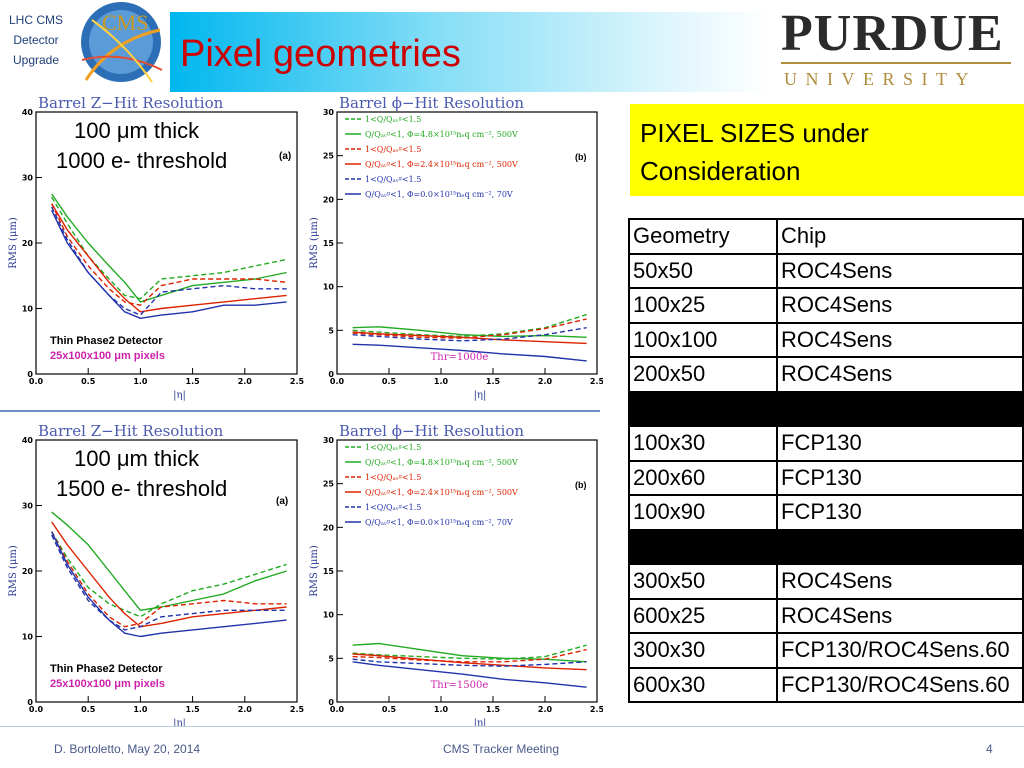 This screenshot has height=768, width=1024. What do you see at coordinates (36, 40) in the screenshot?
I see `header-left-line: Detector` at bounding box center [36, 40].